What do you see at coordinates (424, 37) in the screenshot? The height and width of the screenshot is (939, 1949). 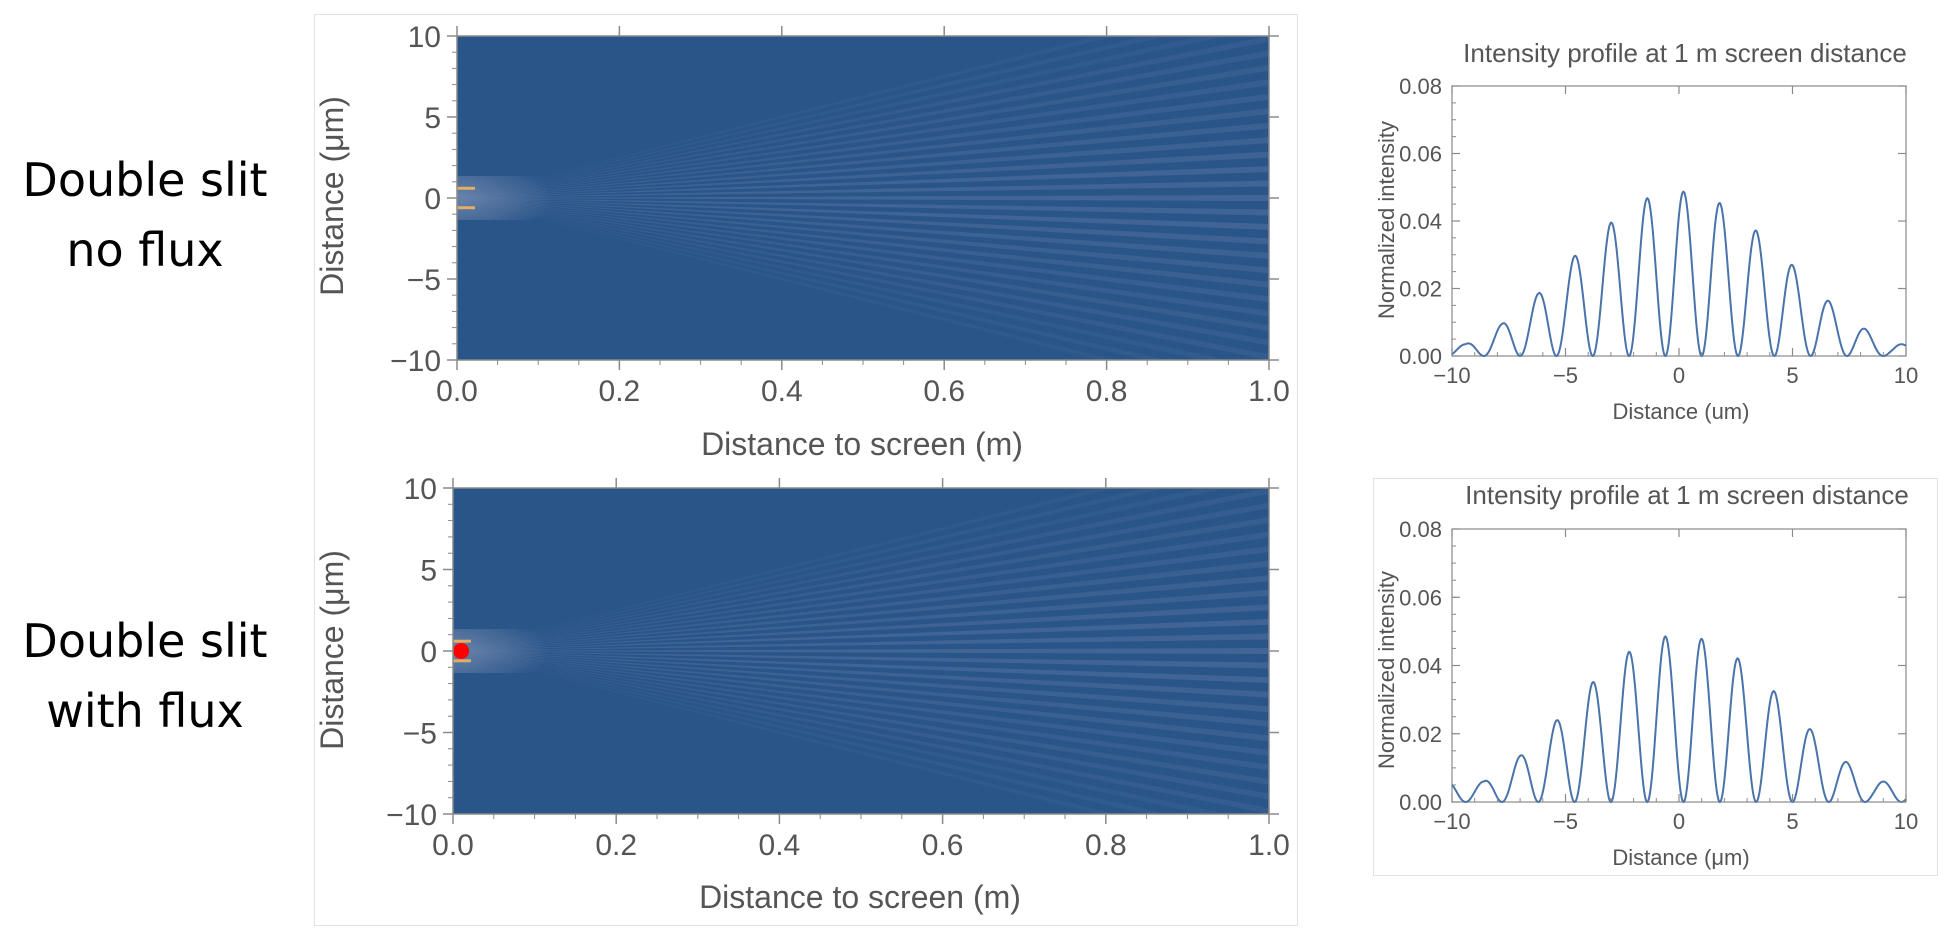 I see `y-tick-label: 10` at bounding box center [424, 37].